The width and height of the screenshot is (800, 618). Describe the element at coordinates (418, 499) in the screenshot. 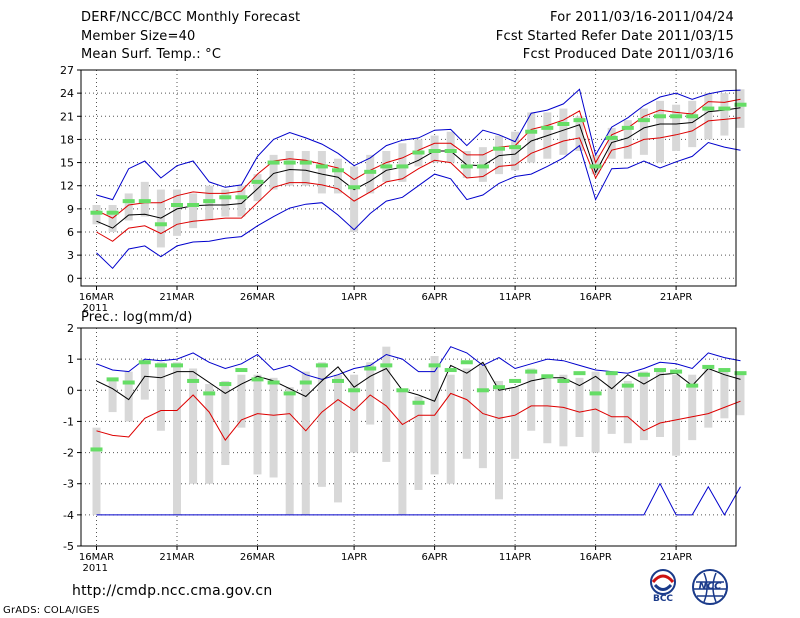

I see `prec-series-min-line` at that location.